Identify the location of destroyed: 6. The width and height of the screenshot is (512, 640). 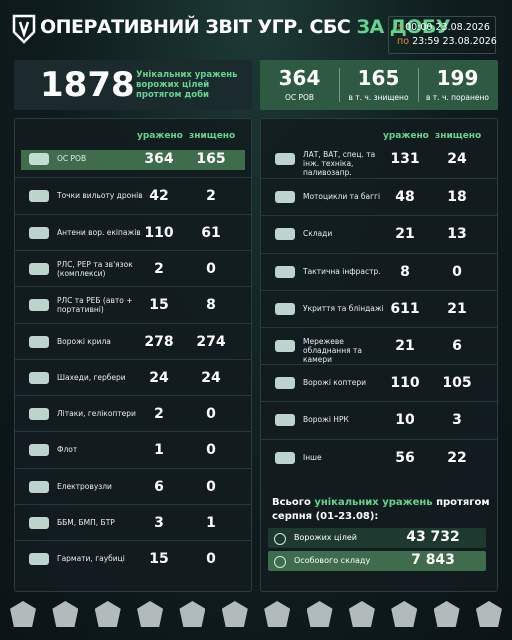
(457, 346).